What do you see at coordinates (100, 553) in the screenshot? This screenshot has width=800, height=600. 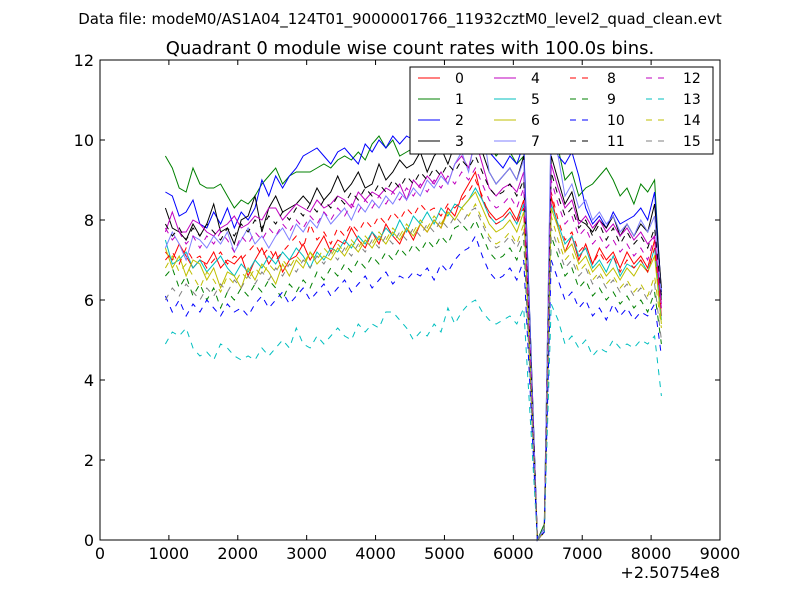 I see `x-tick-label: 0` at bounding box center [100, 553].